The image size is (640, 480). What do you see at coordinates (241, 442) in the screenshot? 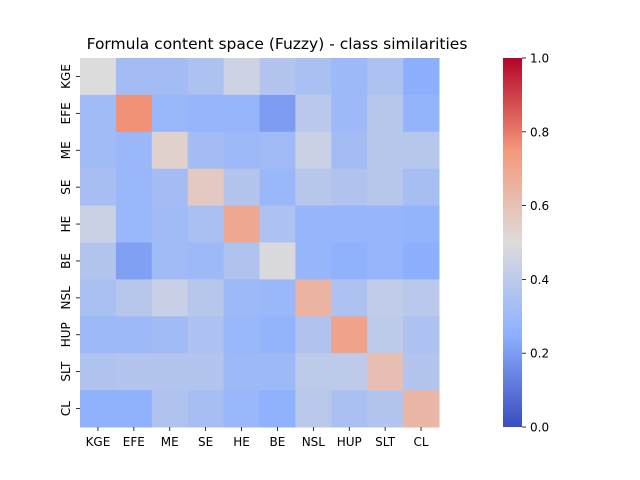
I see `x-tick-label: HE` at bounding box center [241, 442].